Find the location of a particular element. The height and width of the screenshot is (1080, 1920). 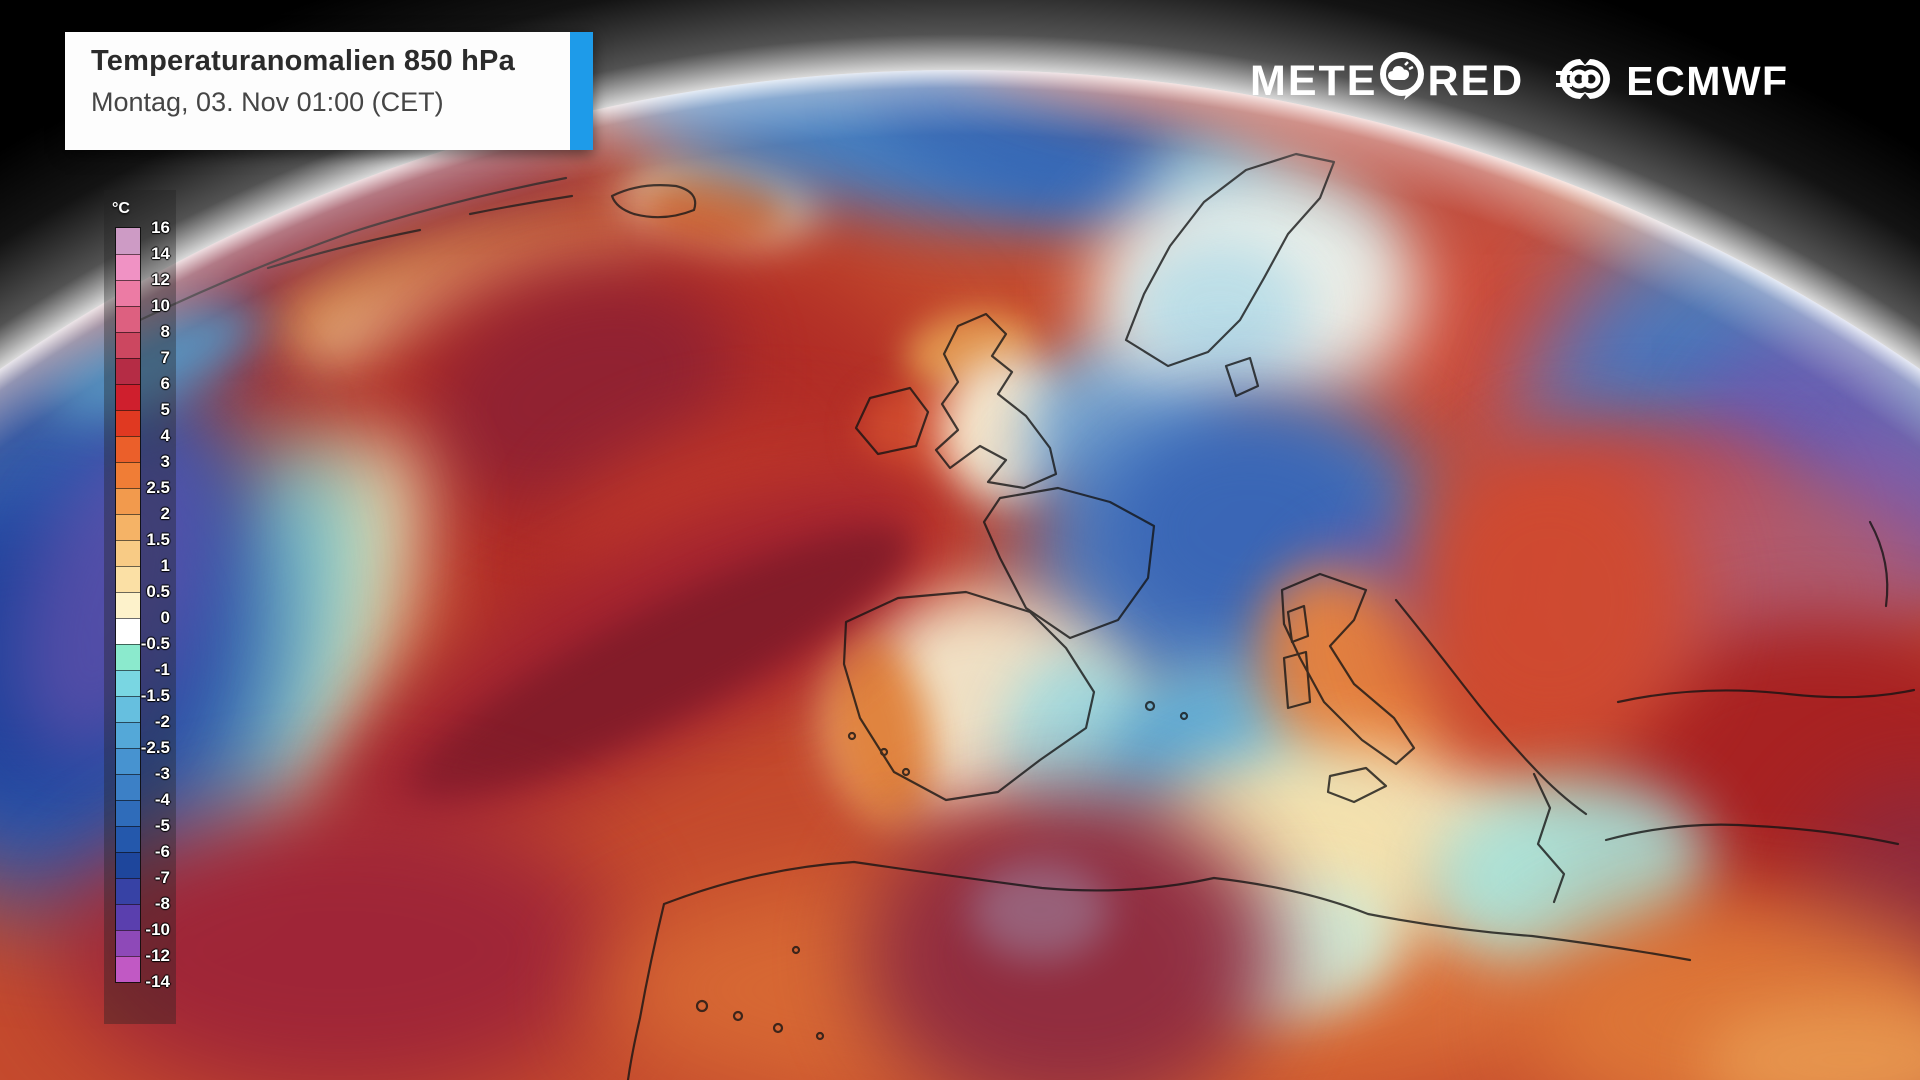

branding: METE RED ECMWF is located at coordinates (1519, 79).